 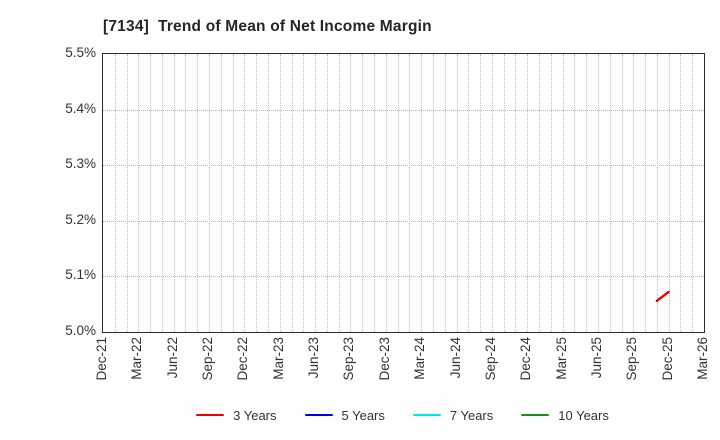 What do you see at coordinates (535, 415) in the screenshot?
I see `legend-swatch-10-years` at bounding box center [535, 415].